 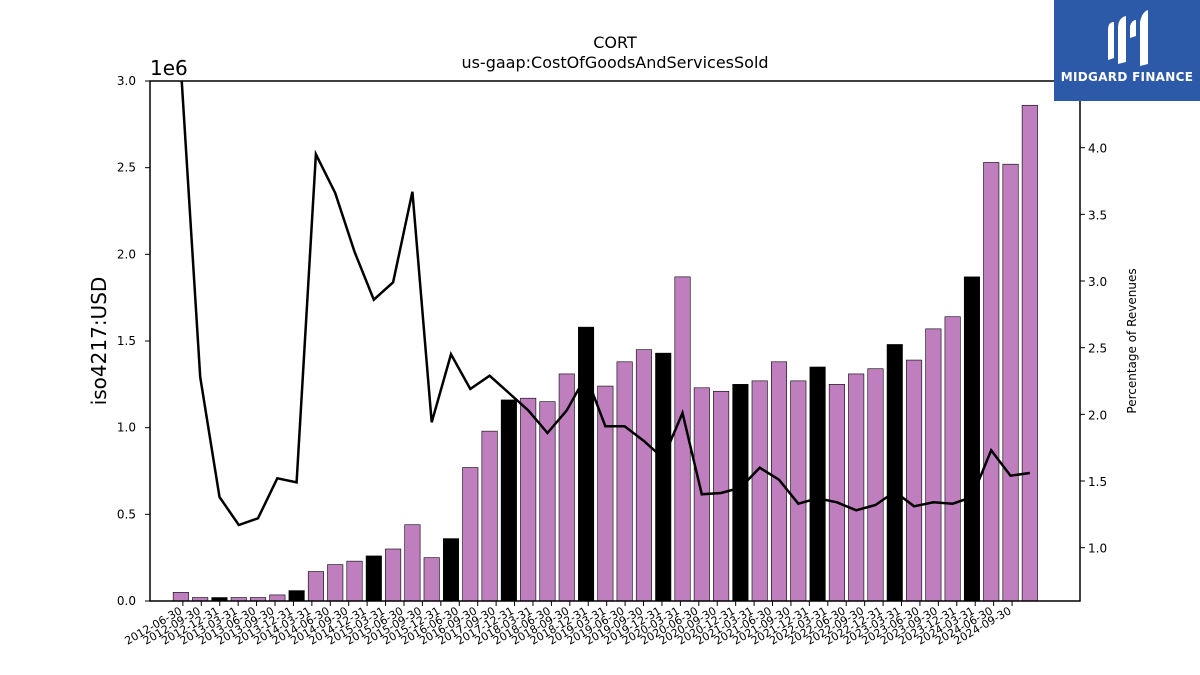 I want to click on chart-subtitle: us-gaap:CostOfGoodsAndServicesSold, so click(x=614, y=62).